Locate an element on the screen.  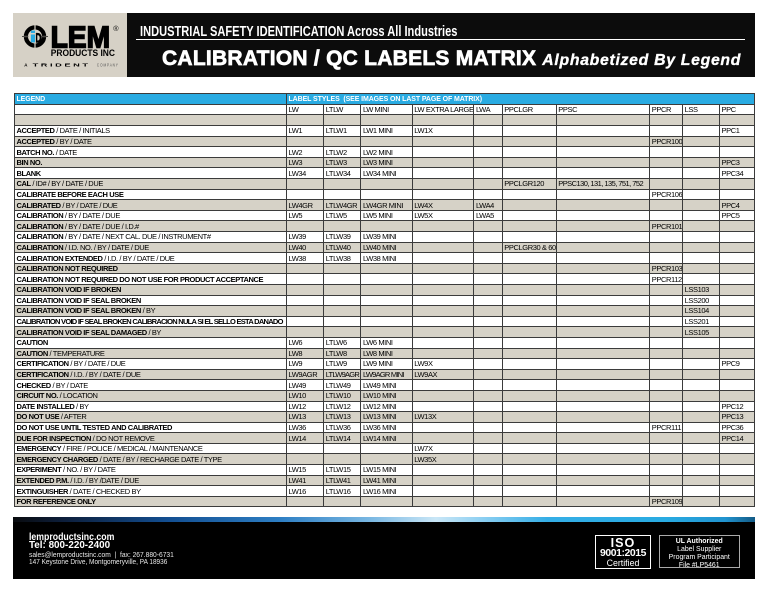
svg-text: A is located at coordinates (26, 65).